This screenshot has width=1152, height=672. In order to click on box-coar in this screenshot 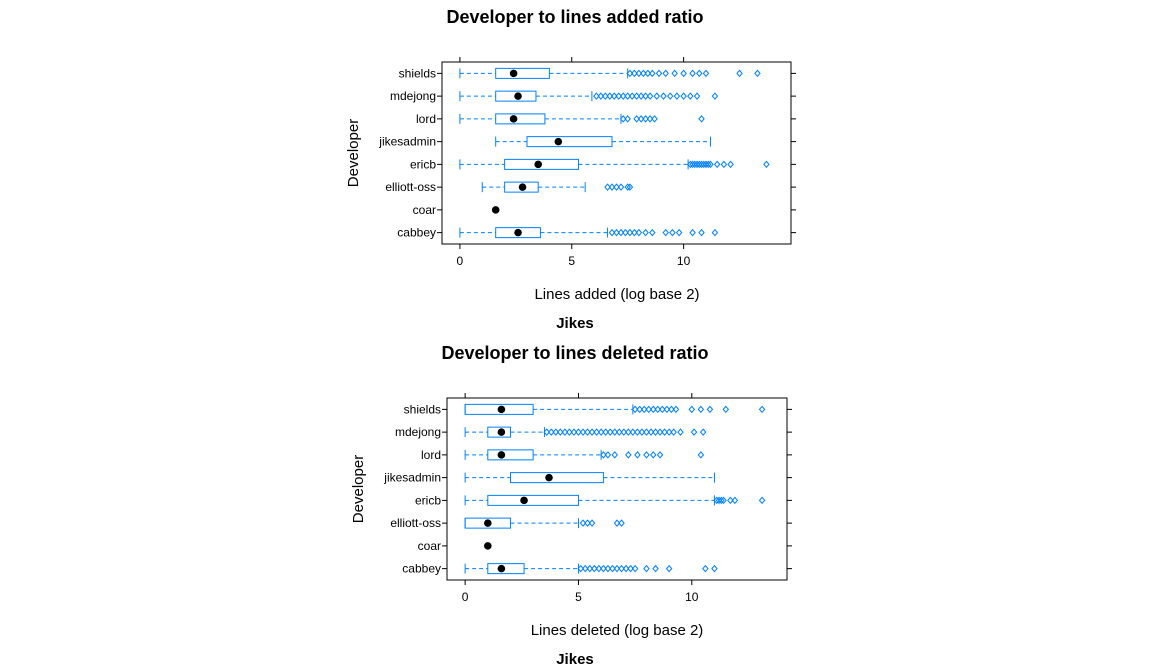, I will do `click(488, 546)`.